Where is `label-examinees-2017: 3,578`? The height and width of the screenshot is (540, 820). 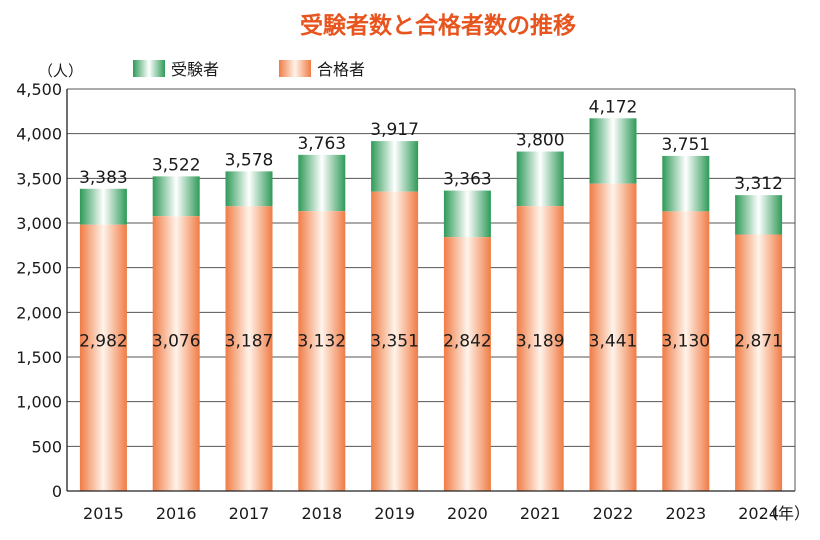
label-examinees-2017: 3,578 is located at coordinates (249, 160).